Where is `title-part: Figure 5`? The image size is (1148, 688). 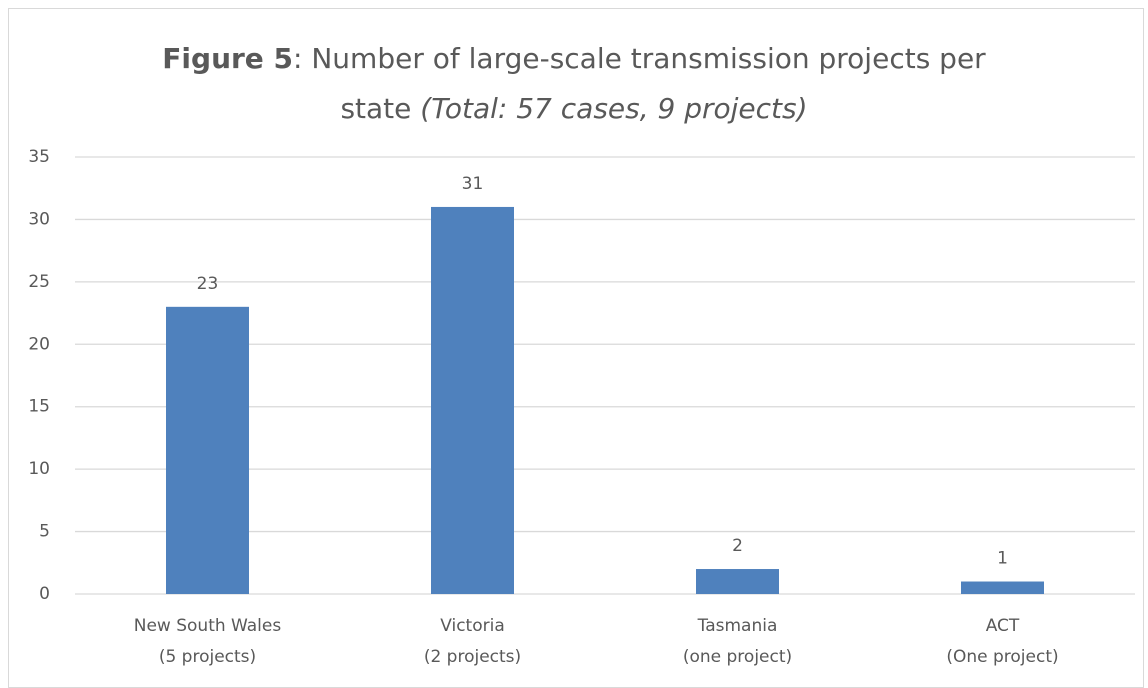 title-part: Figure 5 is located at coordinates (228, 58).